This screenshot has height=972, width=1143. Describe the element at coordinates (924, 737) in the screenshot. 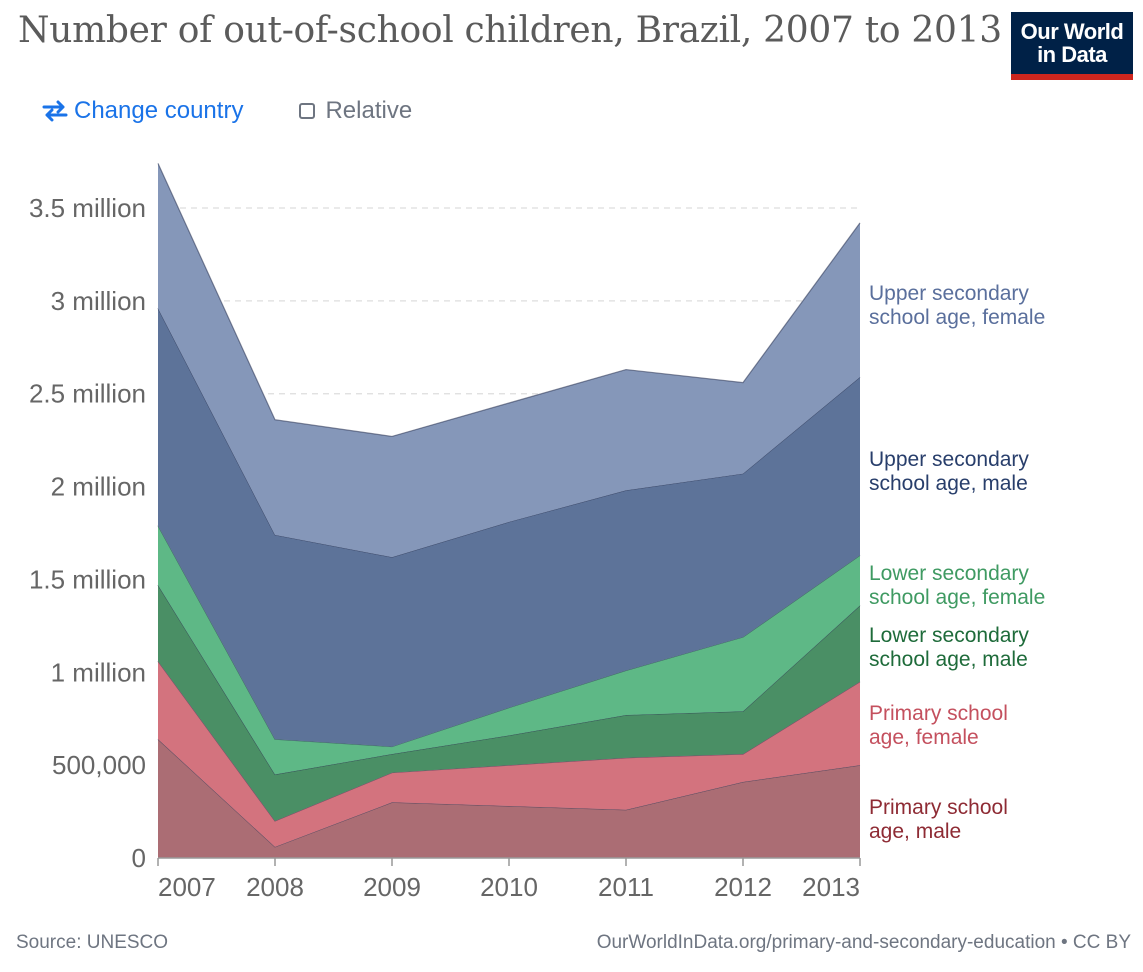

I see `series-label-line: age, female` at that location.